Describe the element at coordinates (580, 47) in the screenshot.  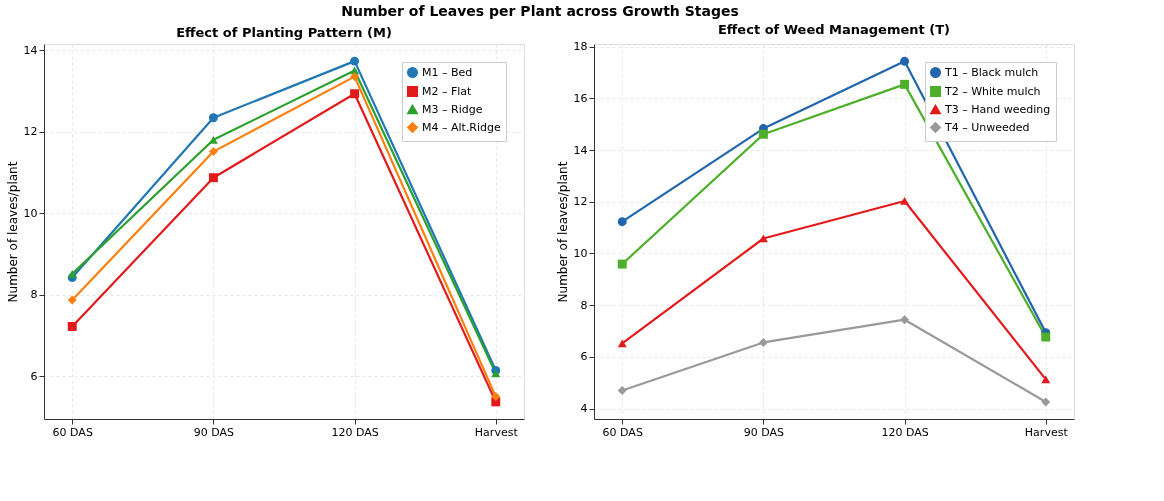
I see `y-tick-label: 18` at that location.